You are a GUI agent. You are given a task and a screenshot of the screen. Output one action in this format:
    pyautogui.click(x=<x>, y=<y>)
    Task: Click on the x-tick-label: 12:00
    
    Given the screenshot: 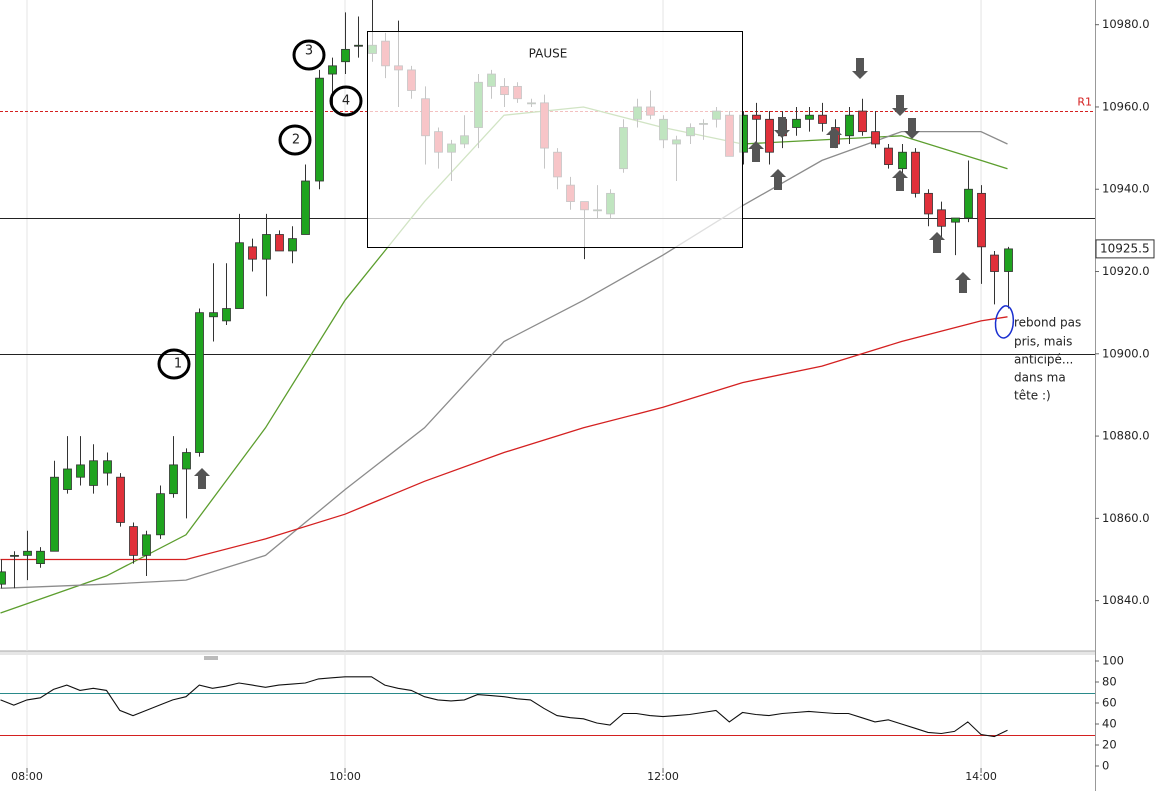 What is the action you would take?
    pyautogui.click(x=663, y=776)
    